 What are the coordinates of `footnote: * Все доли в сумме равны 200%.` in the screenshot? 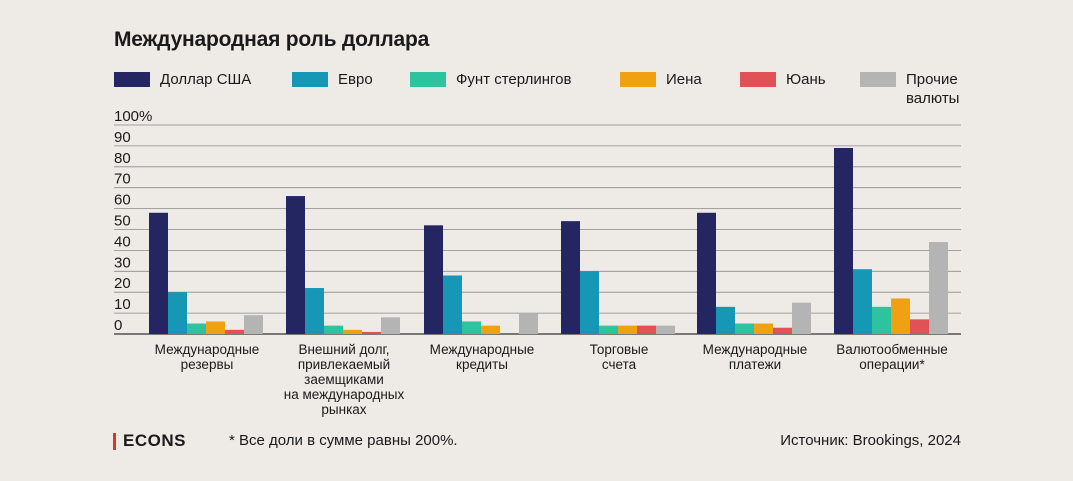 It's located at (343, 440).